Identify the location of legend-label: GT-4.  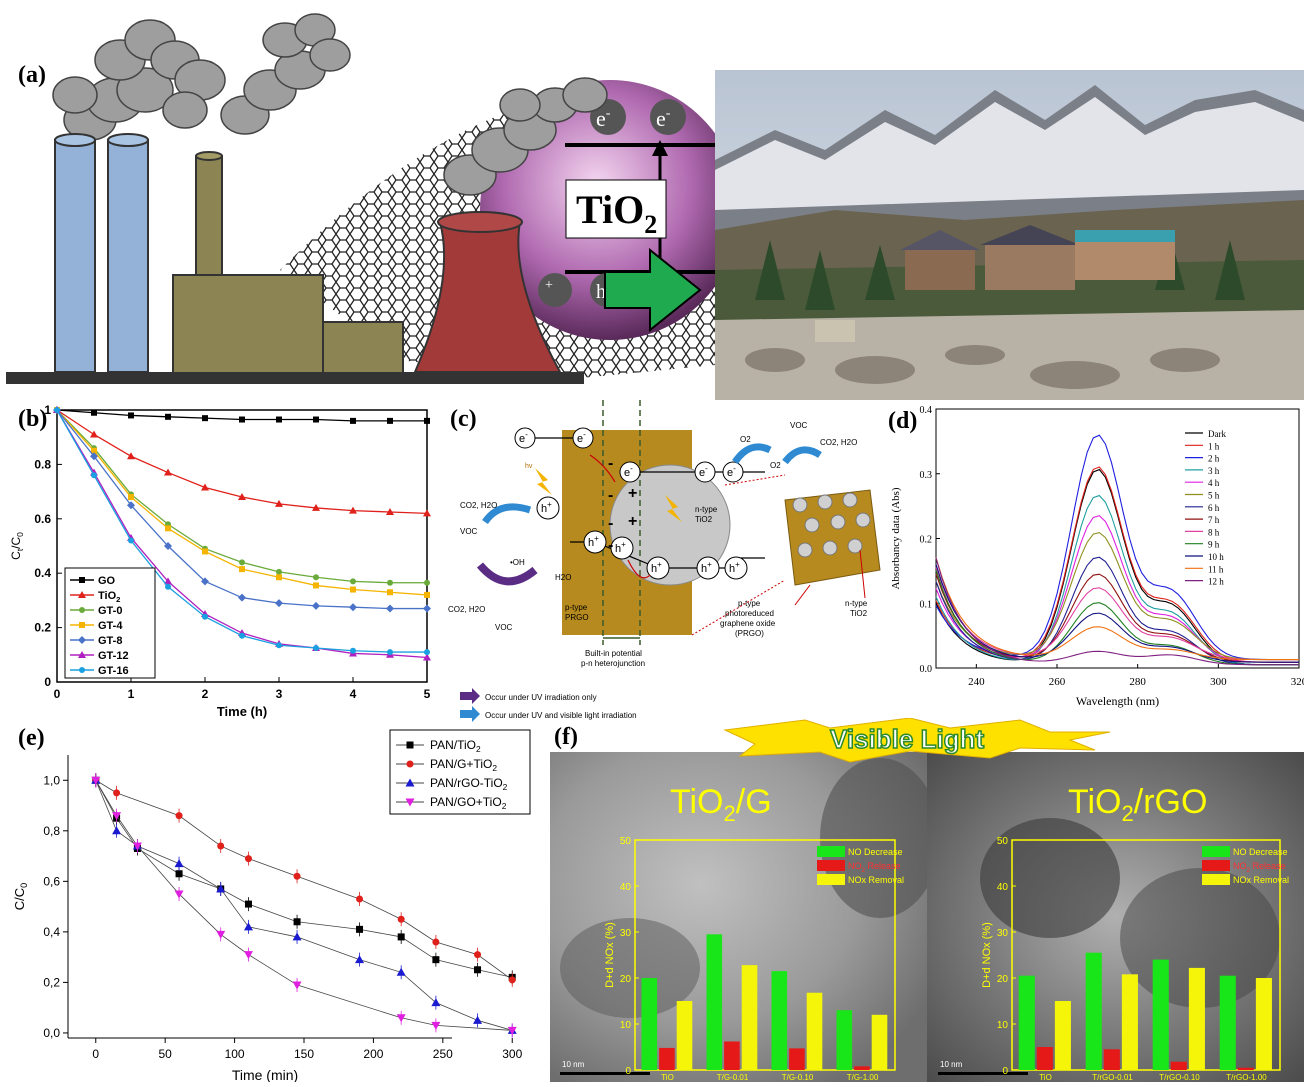
(110, 626).